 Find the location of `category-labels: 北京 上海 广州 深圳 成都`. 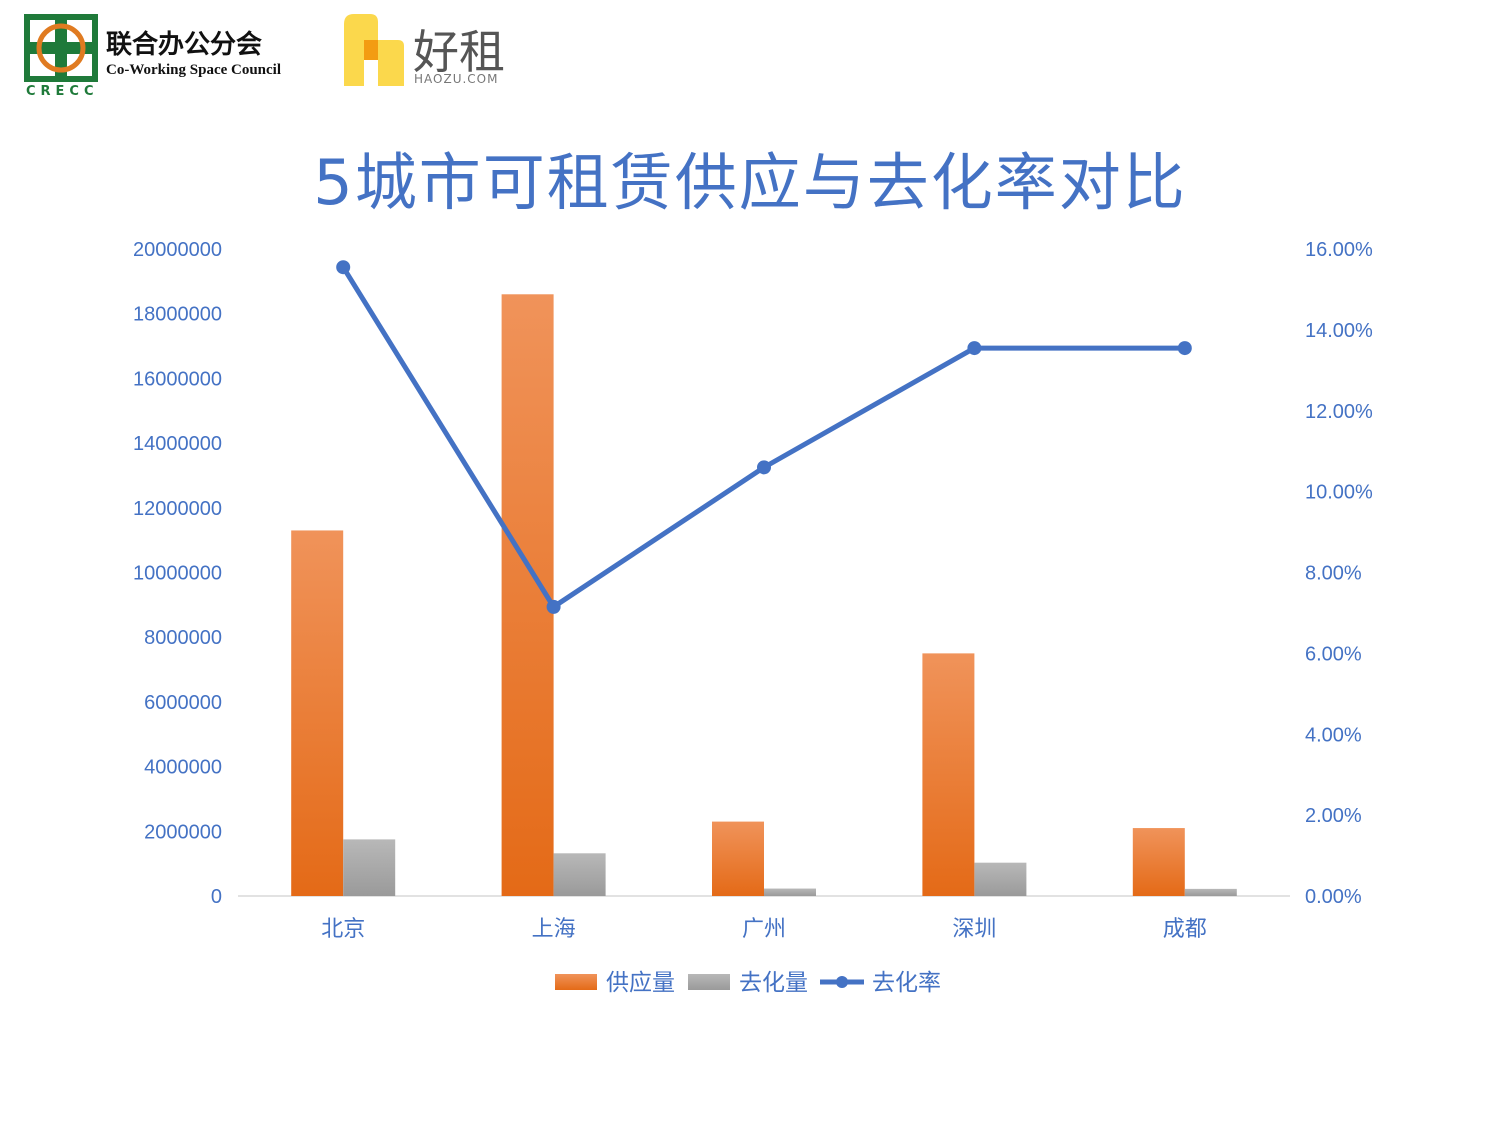

category-labels: 北京 上海 广州 深圳 成都 is located at coordinates (764, 929).